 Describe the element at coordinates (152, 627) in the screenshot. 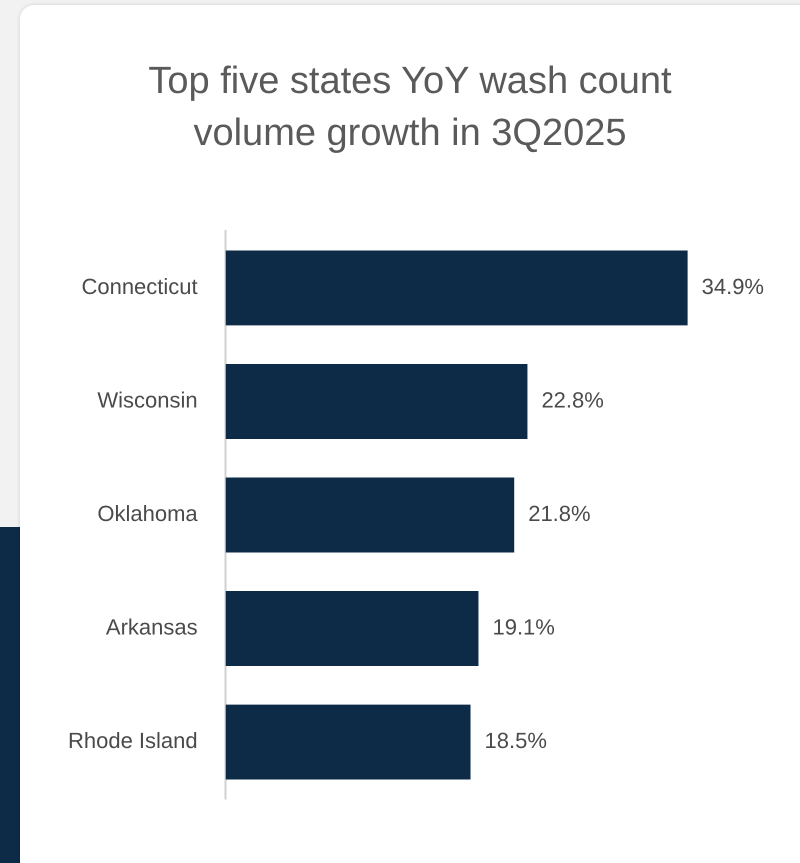

I see `y-tick-label: Arkansas` at that location.